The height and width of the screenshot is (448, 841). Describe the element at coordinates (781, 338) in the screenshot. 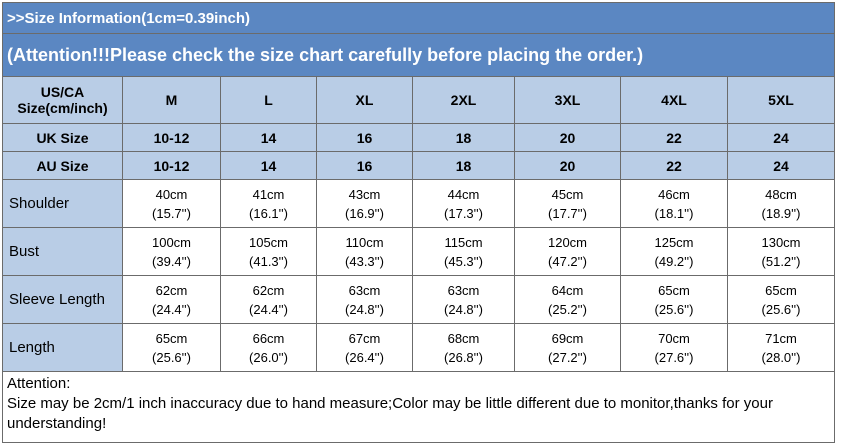

I see `cm-value: 71cm` at that location.